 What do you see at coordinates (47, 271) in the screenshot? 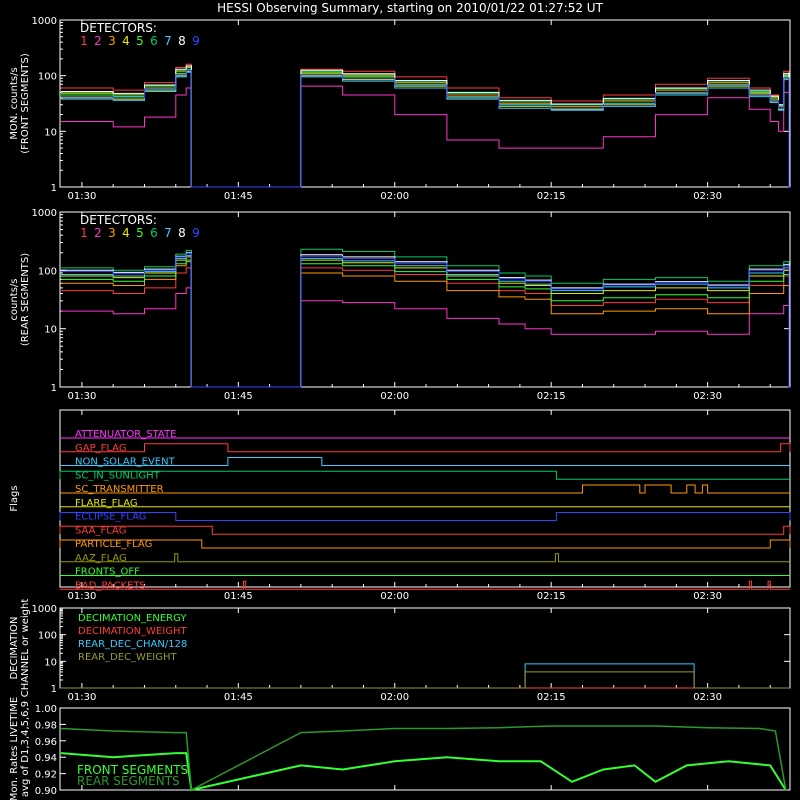
I see `rear-ytick-label: 100` at bounding box center [47, 271].